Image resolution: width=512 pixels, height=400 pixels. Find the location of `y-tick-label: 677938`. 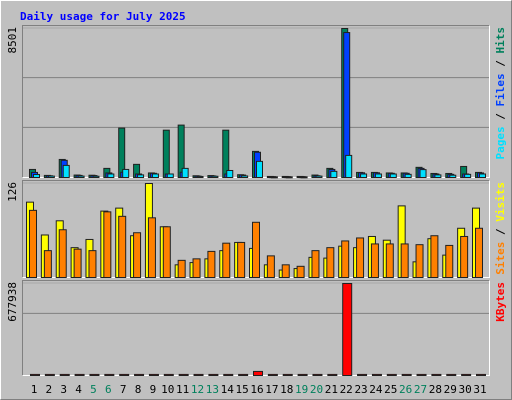

y-tick-label: 677938 is located at coordinates (12, 302).